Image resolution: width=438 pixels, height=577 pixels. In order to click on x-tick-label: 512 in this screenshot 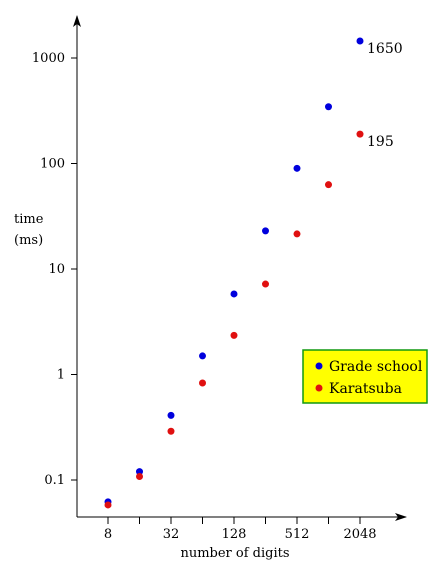, I will do `click(297, 534)`.